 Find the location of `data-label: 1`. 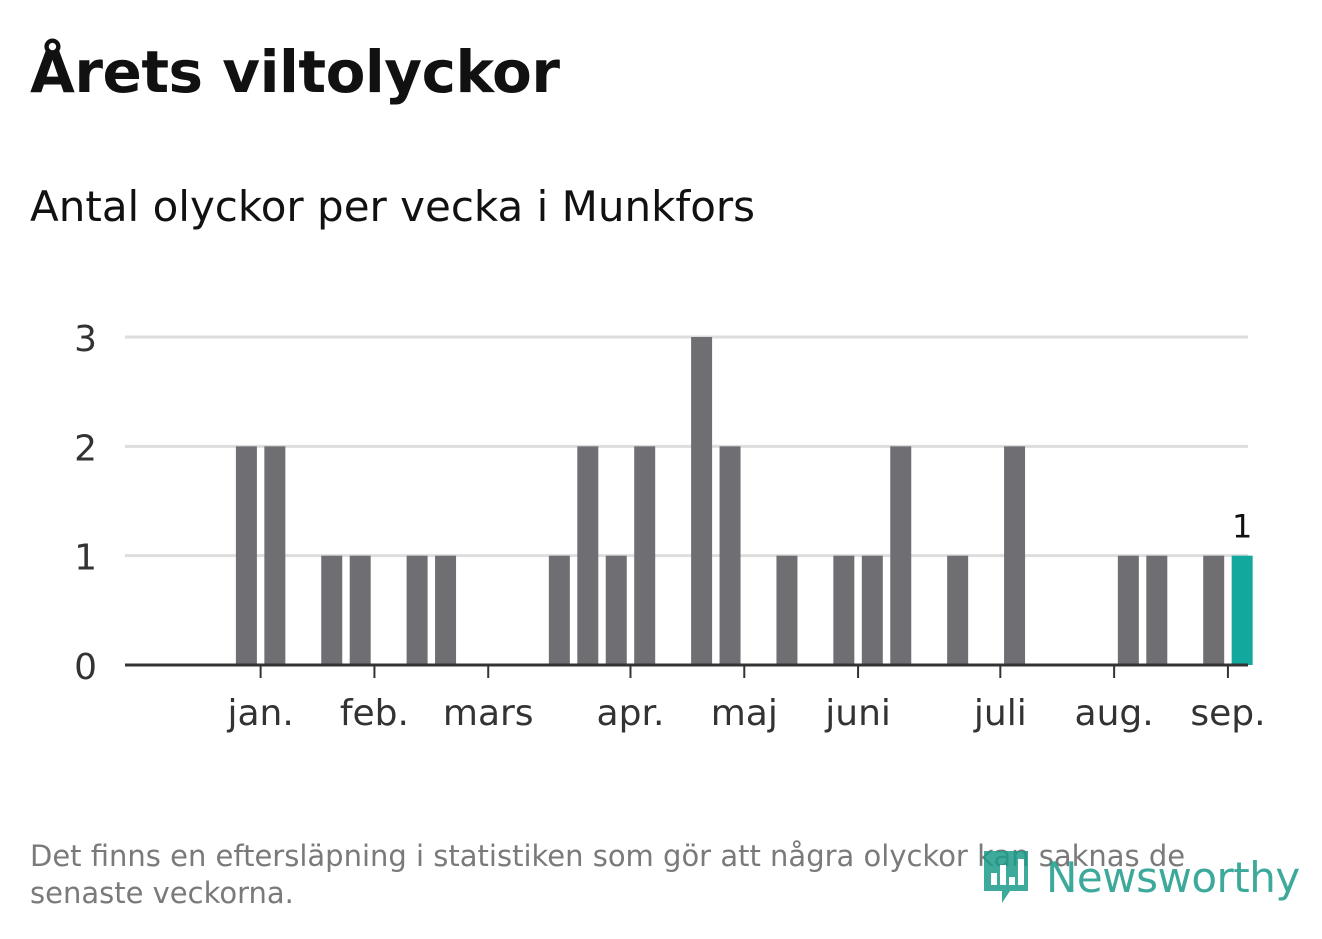

data-label: 1 is located at coordinates (1242, 527).